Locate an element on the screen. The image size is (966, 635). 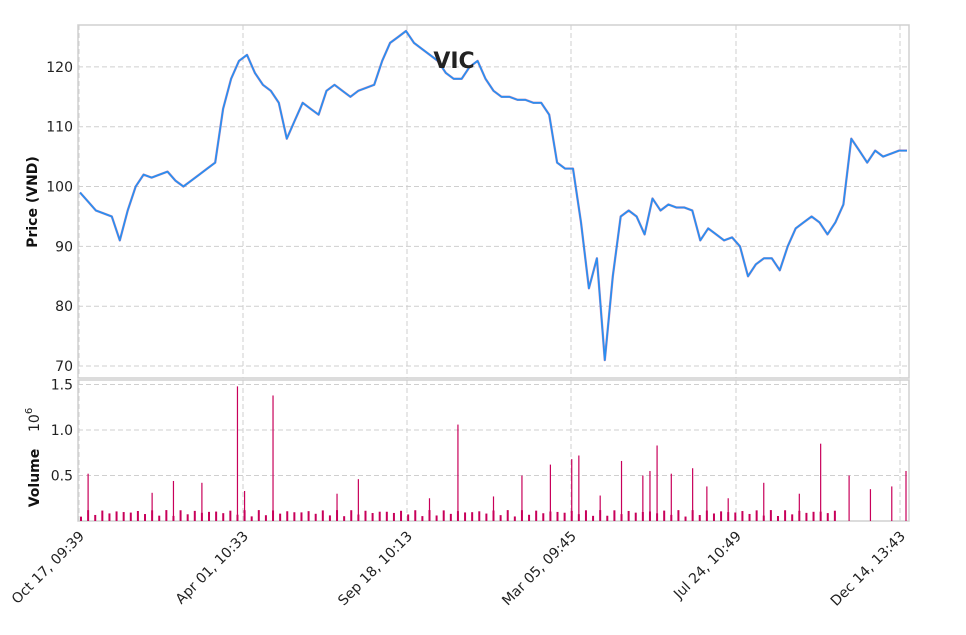
x-tick-label: Sep 18, 10:13 is located at coordinates (375, 569).